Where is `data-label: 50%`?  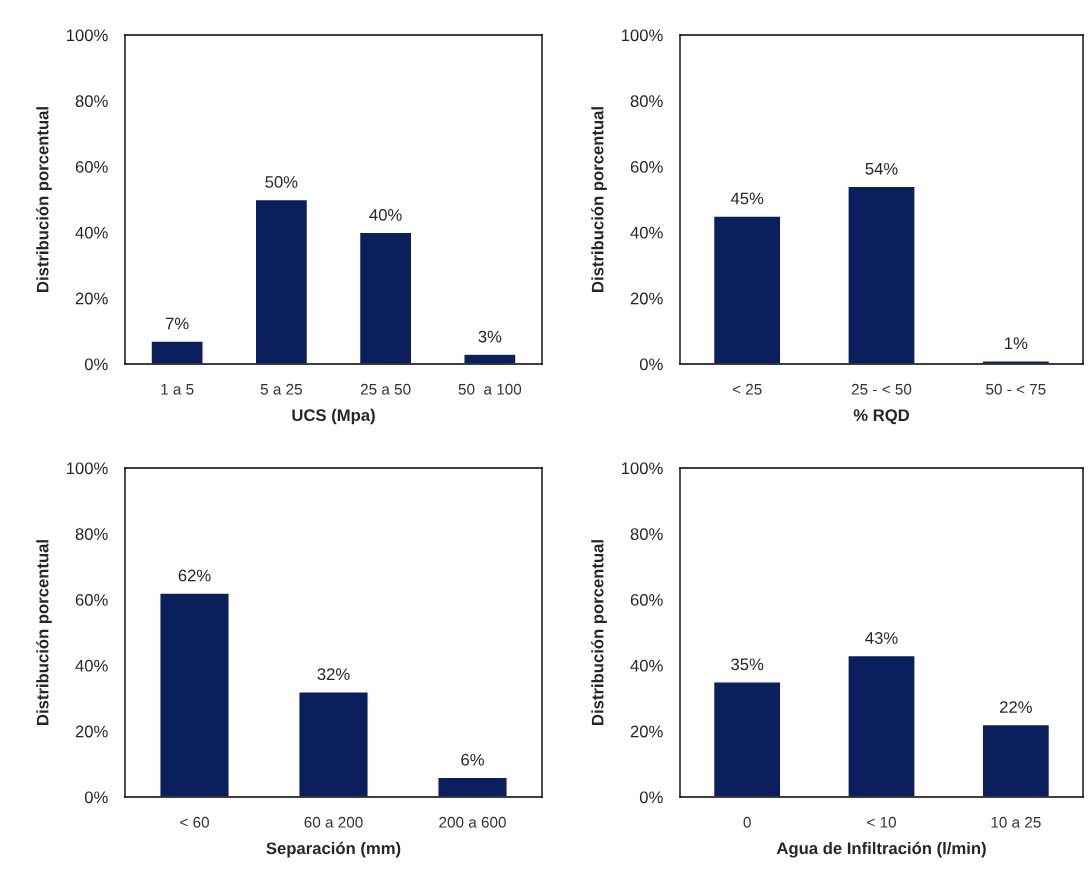
data-label: 50% is located at coordinates (281, 182).